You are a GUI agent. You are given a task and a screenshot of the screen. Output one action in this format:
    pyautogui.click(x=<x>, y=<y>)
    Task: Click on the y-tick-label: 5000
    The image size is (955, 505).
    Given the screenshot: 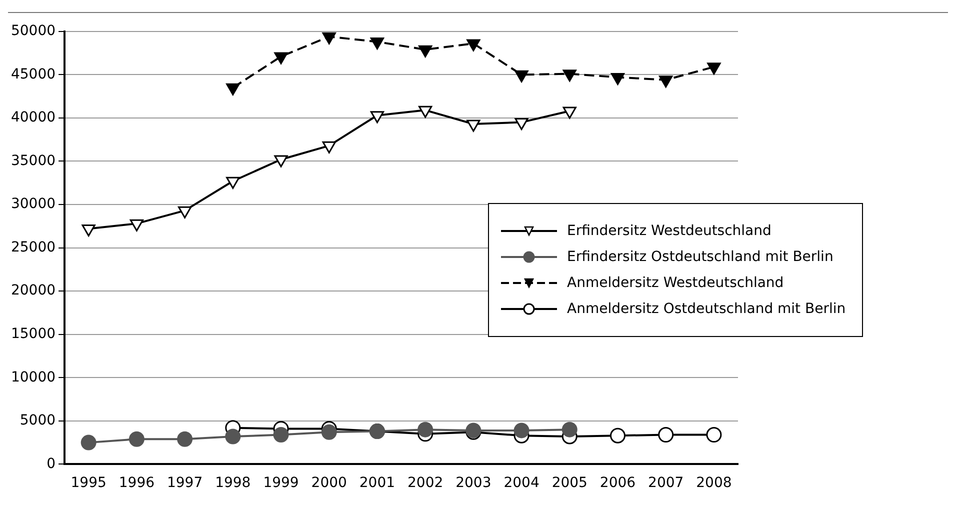 What is the action you would take?
    pyautogui.click(x=38, y=420)
    